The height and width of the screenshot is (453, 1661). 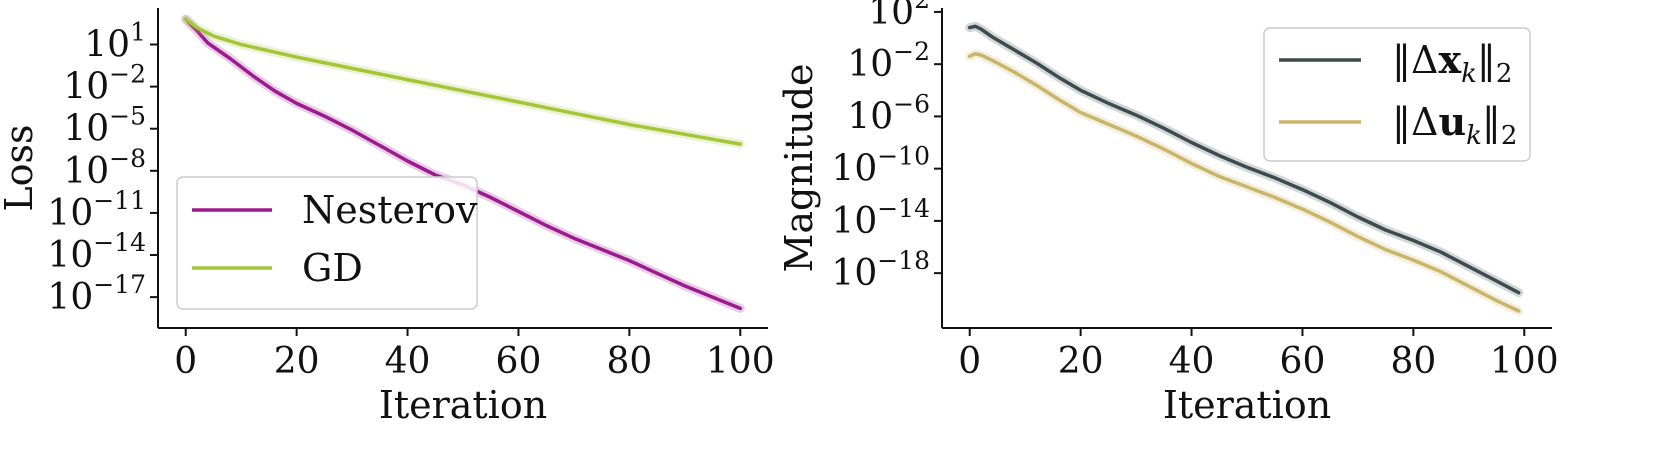 I want to click on y-tick-label: 10⁻¹⁰, so click(x=880, y=166).